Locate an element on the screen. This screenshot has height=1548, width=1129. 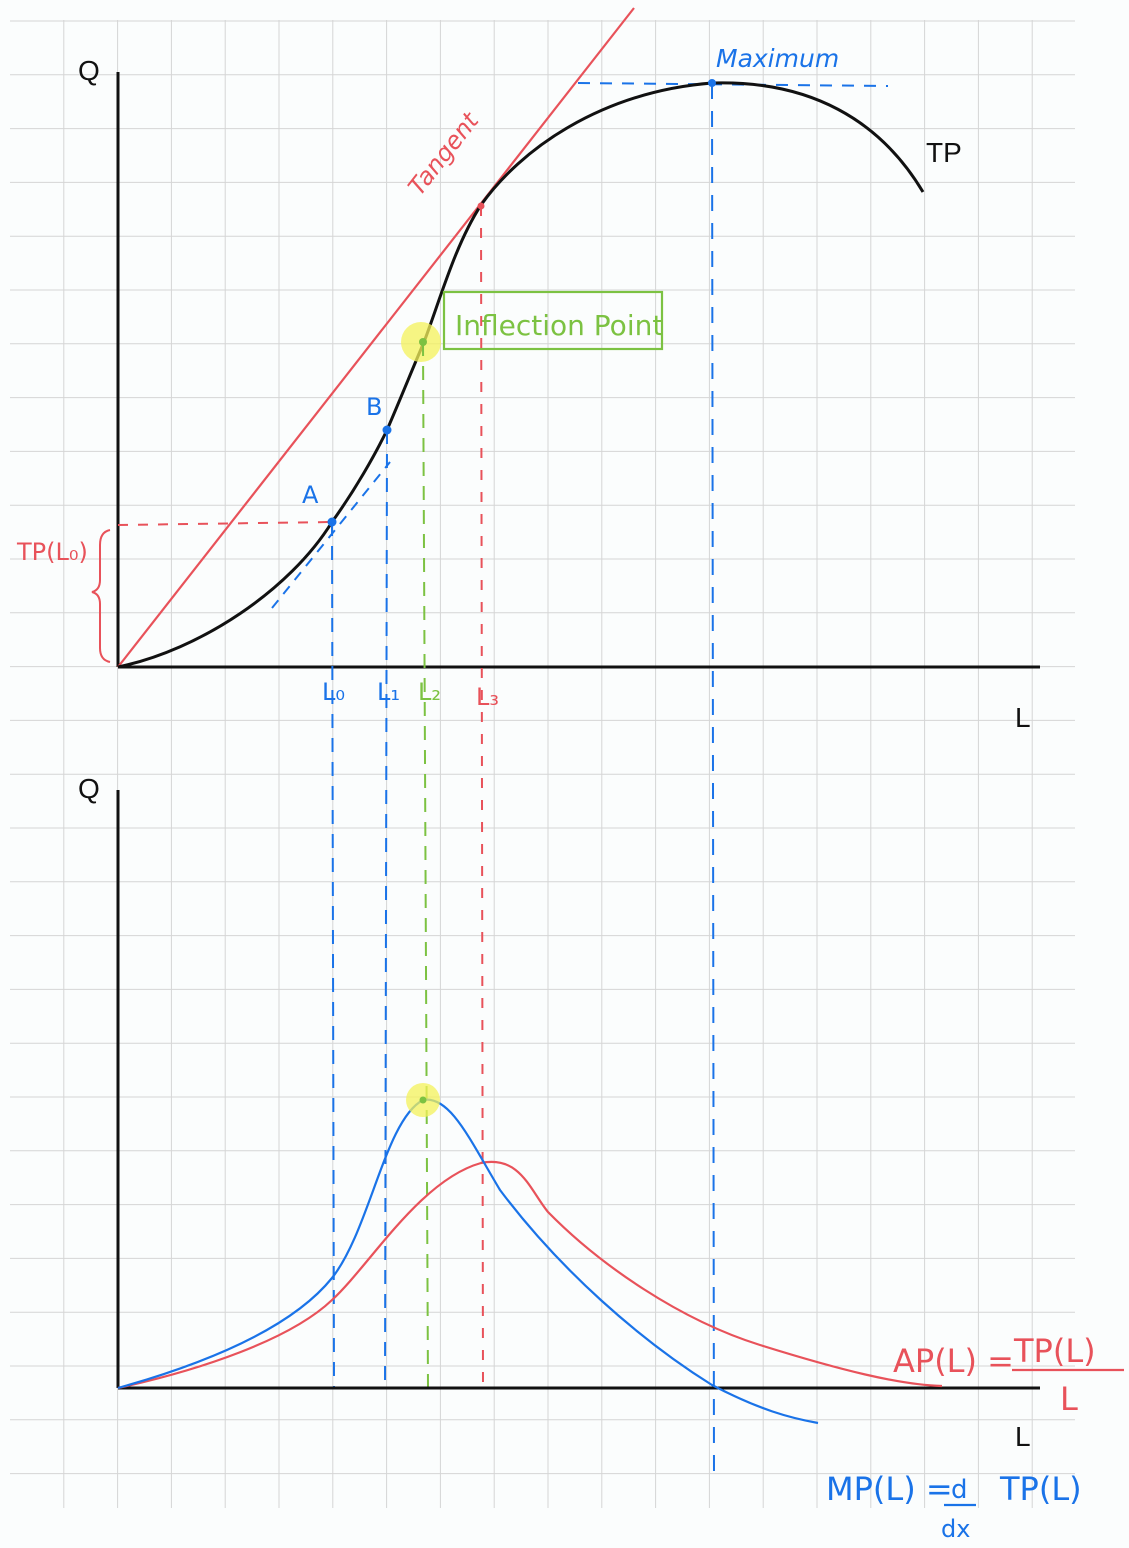
top-y-axis-label: Q is located at coordinates (89, 70).